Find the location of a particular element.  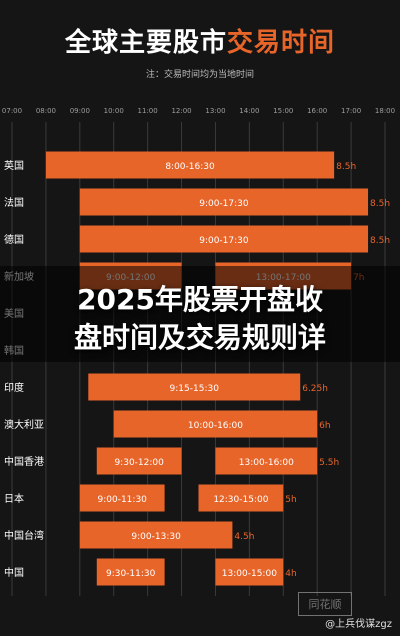

x-tick-label: 11:00 is located at coordinates (148, 111).